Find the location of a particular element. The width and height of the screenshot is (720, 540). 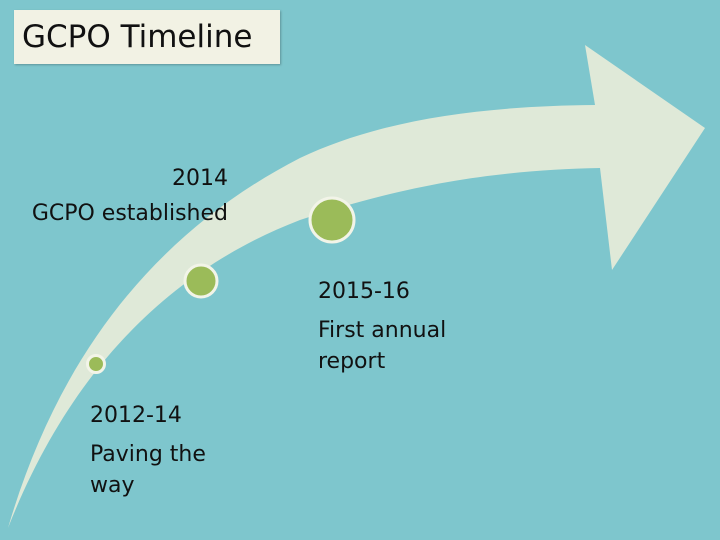

milestone-description: First annual report is located at coordinates (382, 346).